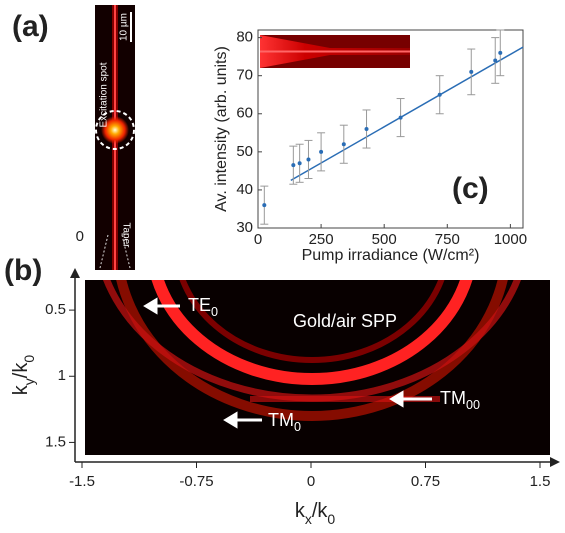  I want to click on y-tick-label: 80, so click(244, 37).